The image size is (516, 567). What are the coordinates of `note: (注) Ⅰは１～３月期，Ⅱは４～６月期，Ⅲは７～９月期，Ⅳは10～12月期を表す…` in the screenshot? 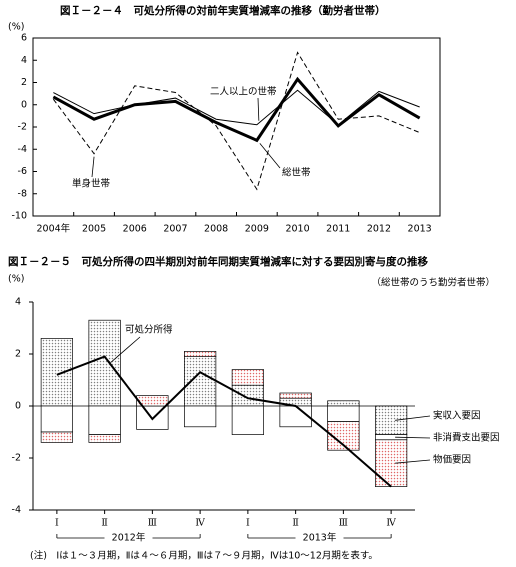 It's located at (204, 556).